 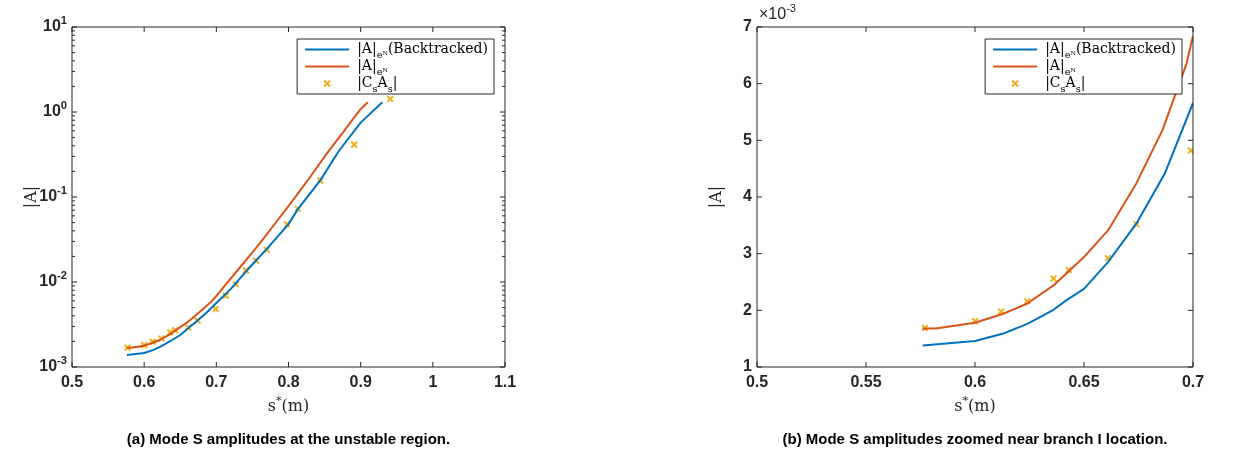 I want to click on x-tick-label: 1.1, so click(x=505, y=382).